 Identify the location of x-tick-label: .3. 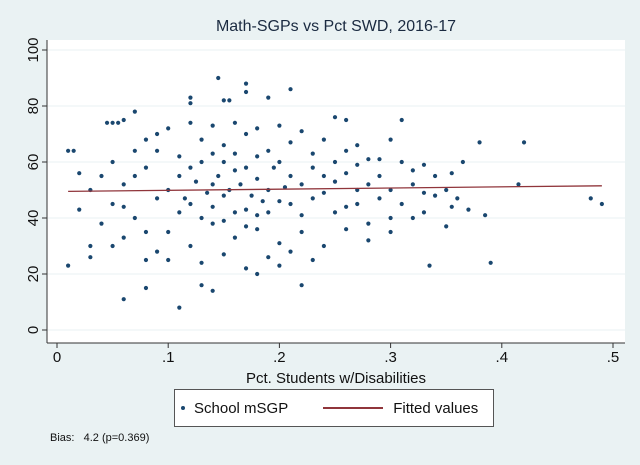
(390, 357).